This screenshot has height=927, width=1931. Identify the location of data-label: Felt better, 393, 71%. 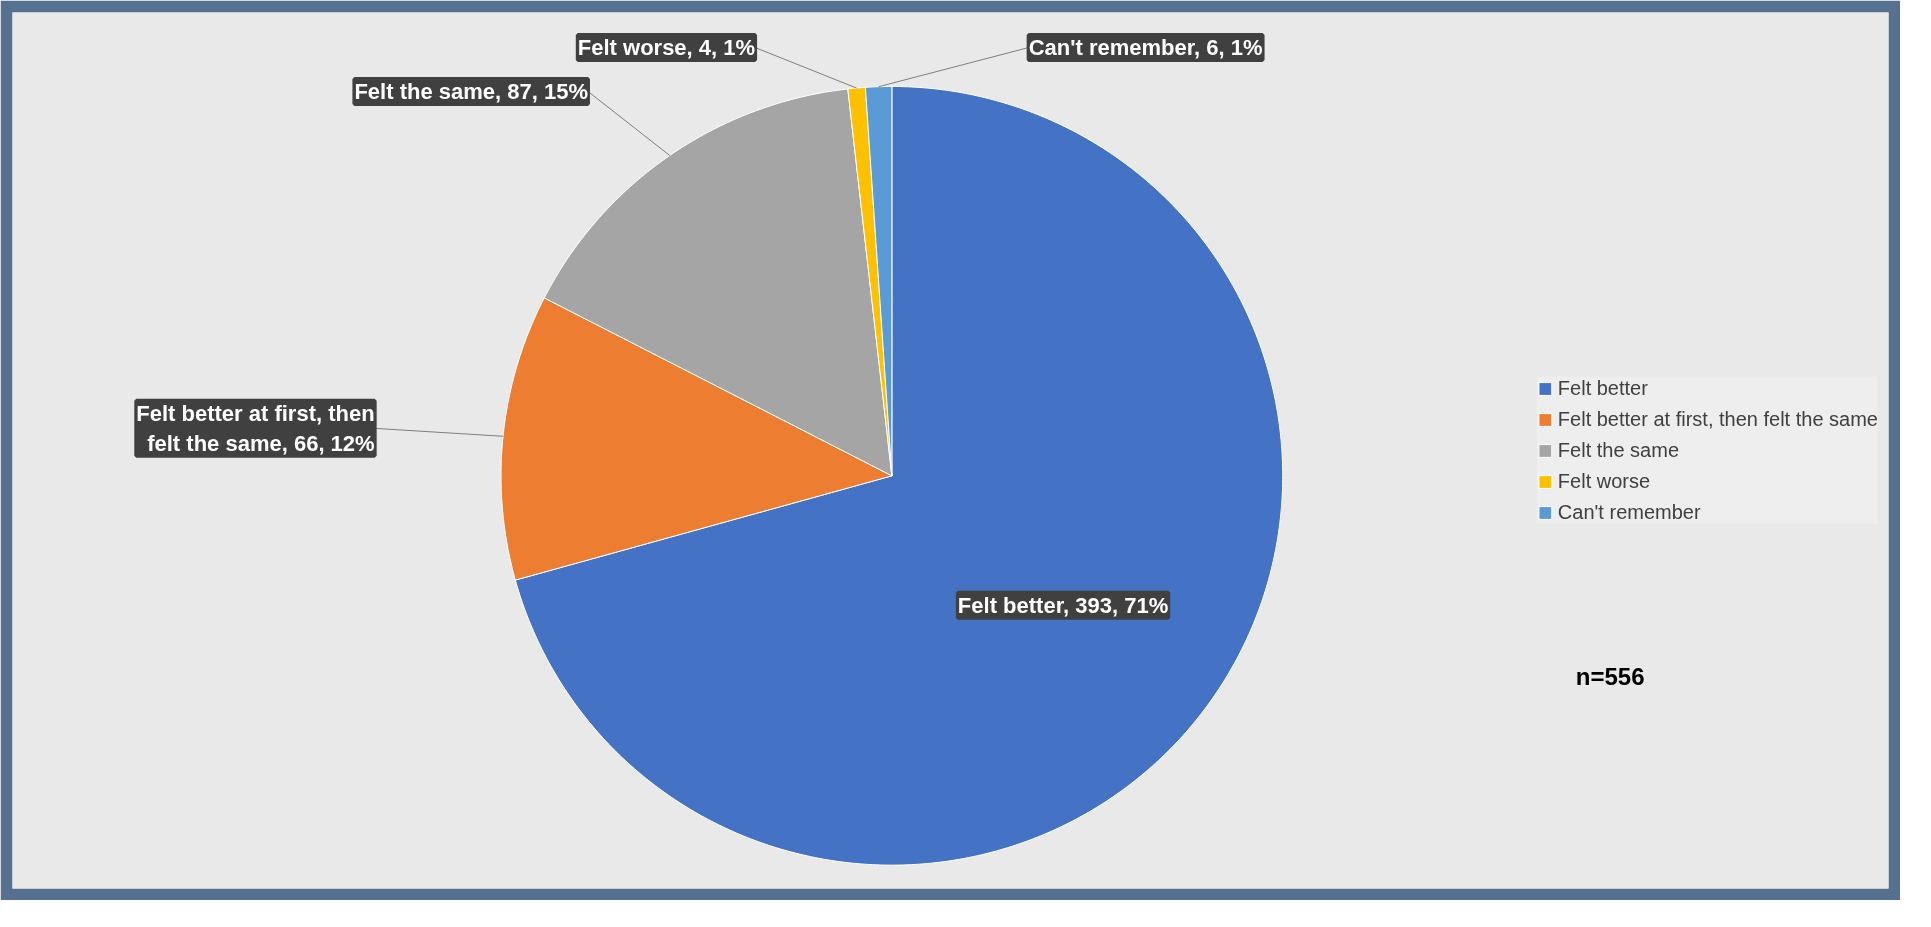
(1063, 605).